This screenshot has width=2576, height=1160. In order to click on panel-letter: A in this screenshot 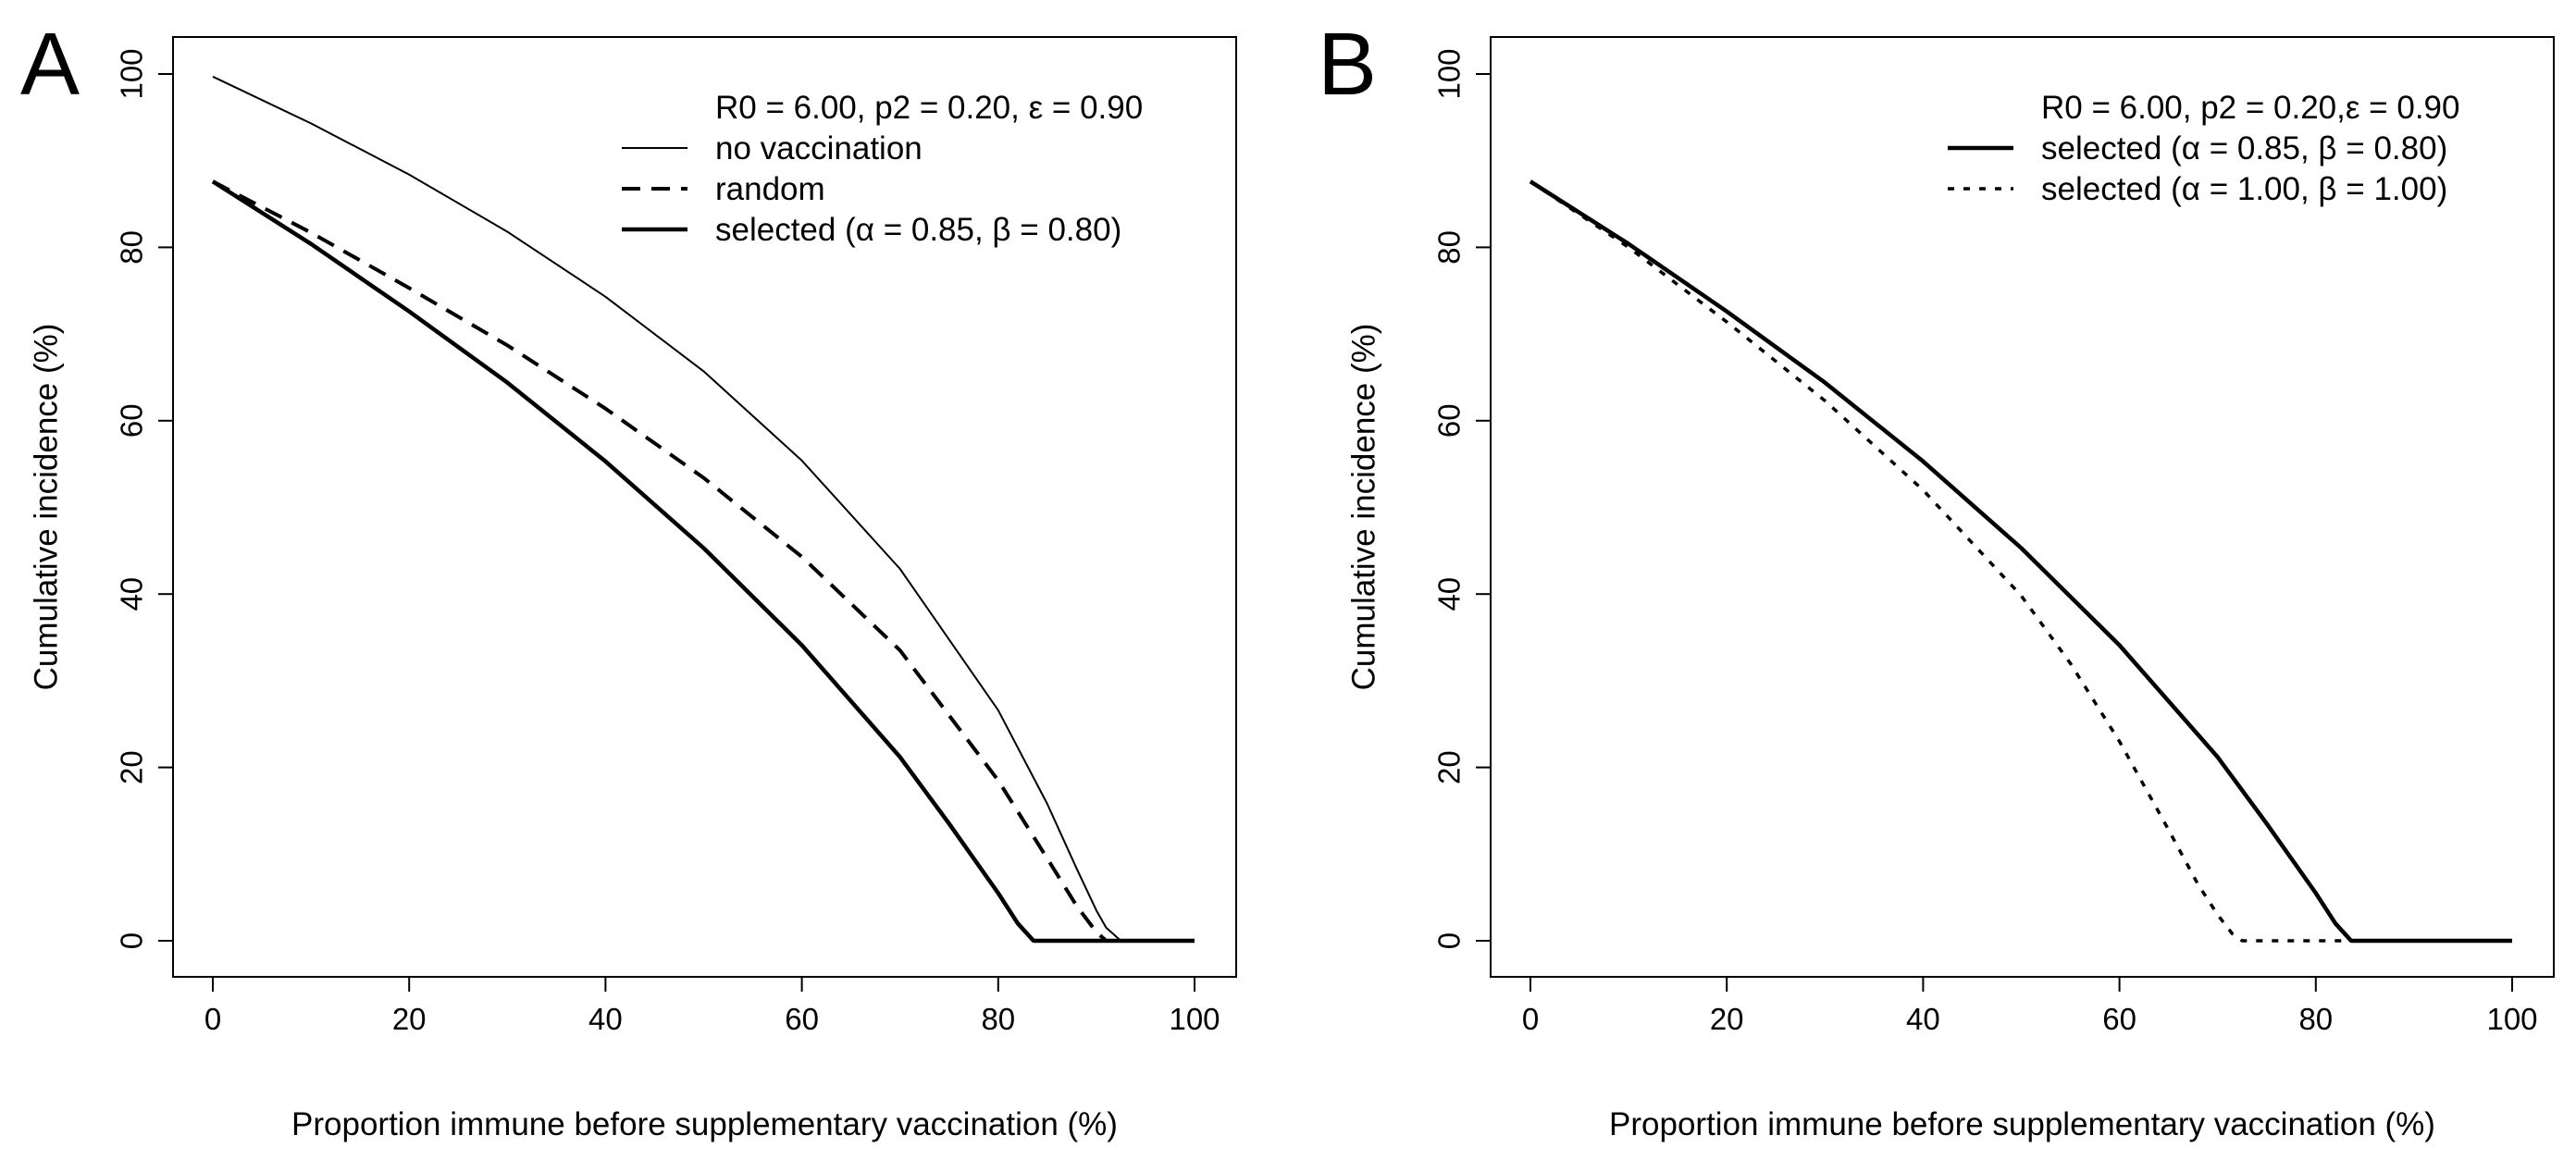, I will do `click(50, 64)`.